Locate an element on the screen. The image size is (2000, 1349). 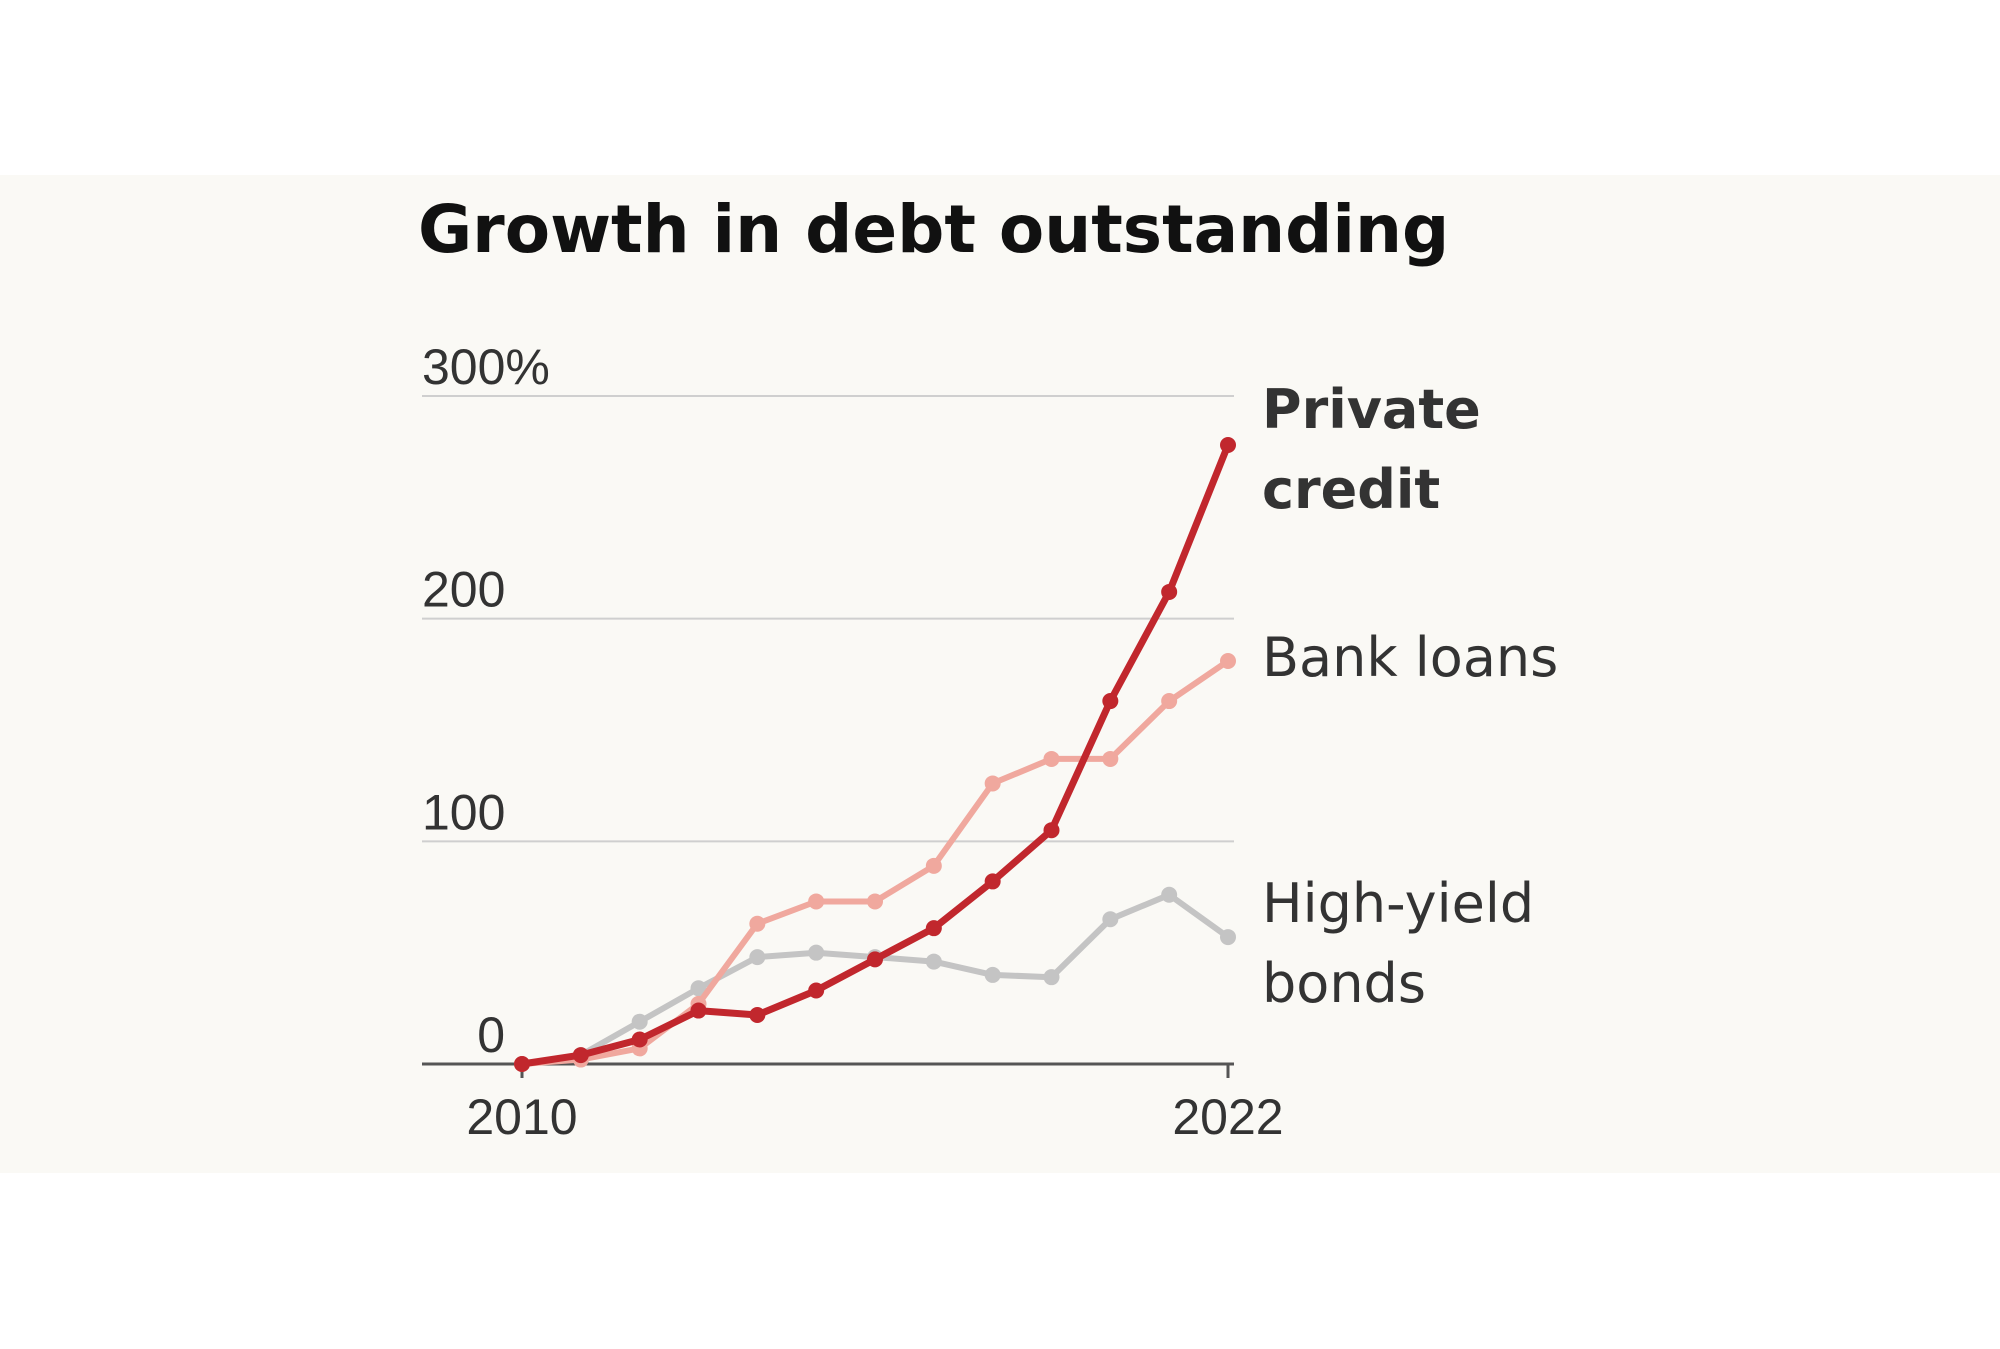
bank-loans-label-line: Bank loans is located at coordinates (1410, 657).